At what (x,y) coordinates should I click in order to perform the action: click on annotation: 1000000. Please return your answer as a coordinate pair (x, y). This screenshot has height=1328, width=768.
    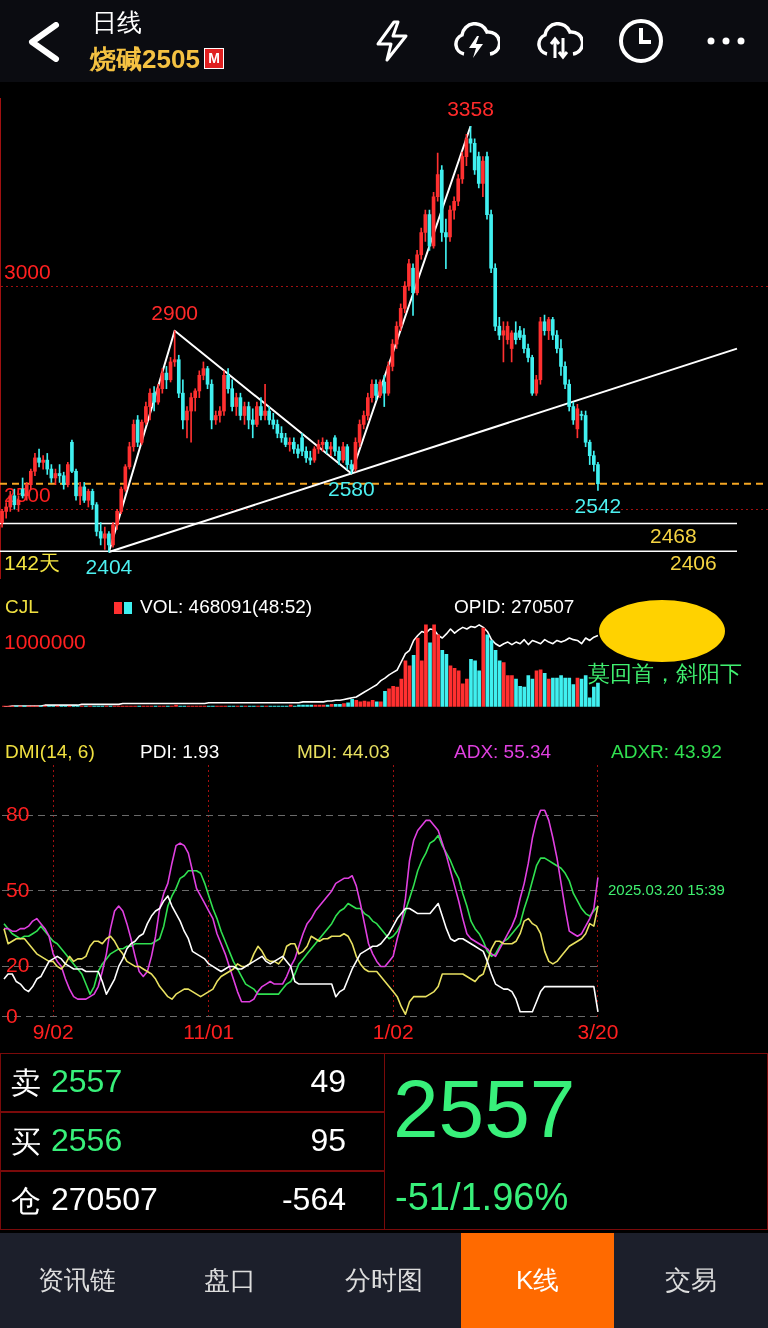
    Looking at the image, I should click on (45, 641).